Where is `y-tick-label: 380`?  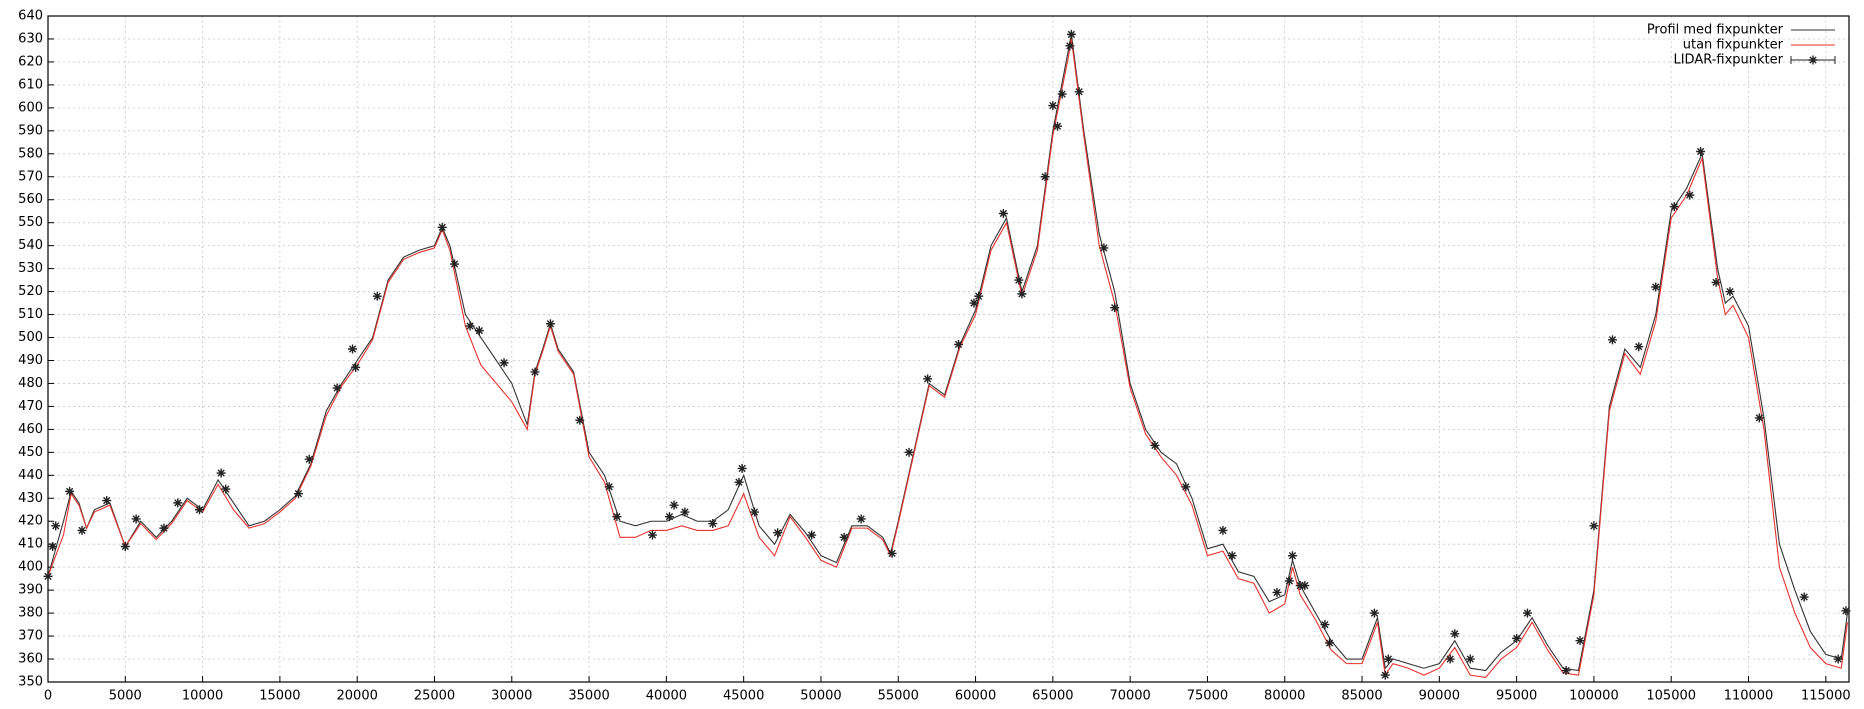
y-tick-label: 380 is located at coordinates (30, 613).